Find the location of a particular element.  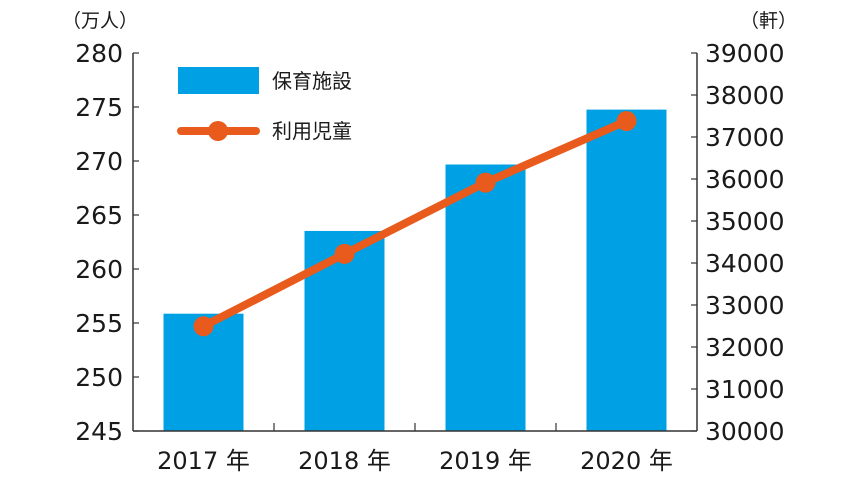

right-tick-label: 34000 is located at coordinates (745, 263).